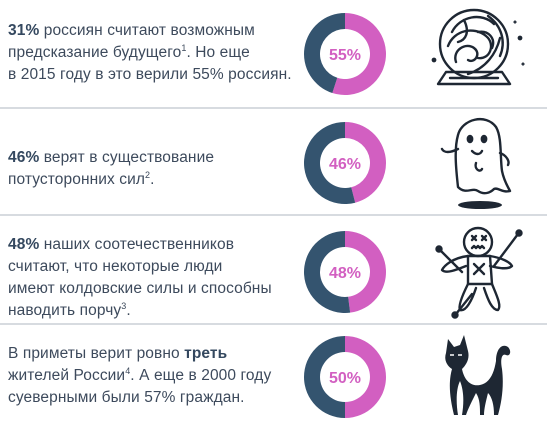 This screenshot has height=431, width=547. Describe the element at coordinates (24, 244) in the screenshot. I see `fact-lead-3: 48%` at that location.